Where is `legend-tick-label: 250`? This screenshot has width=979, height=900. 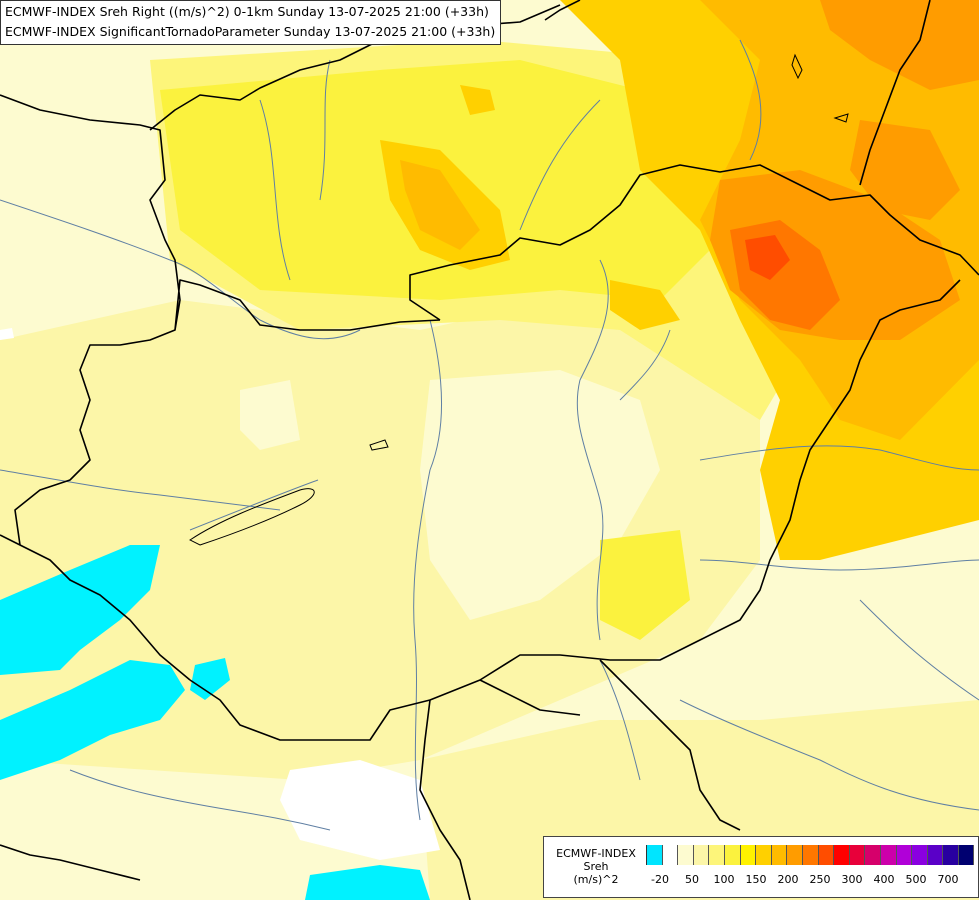
legend-tick-label: 250 is located at coordinates (820, 879).